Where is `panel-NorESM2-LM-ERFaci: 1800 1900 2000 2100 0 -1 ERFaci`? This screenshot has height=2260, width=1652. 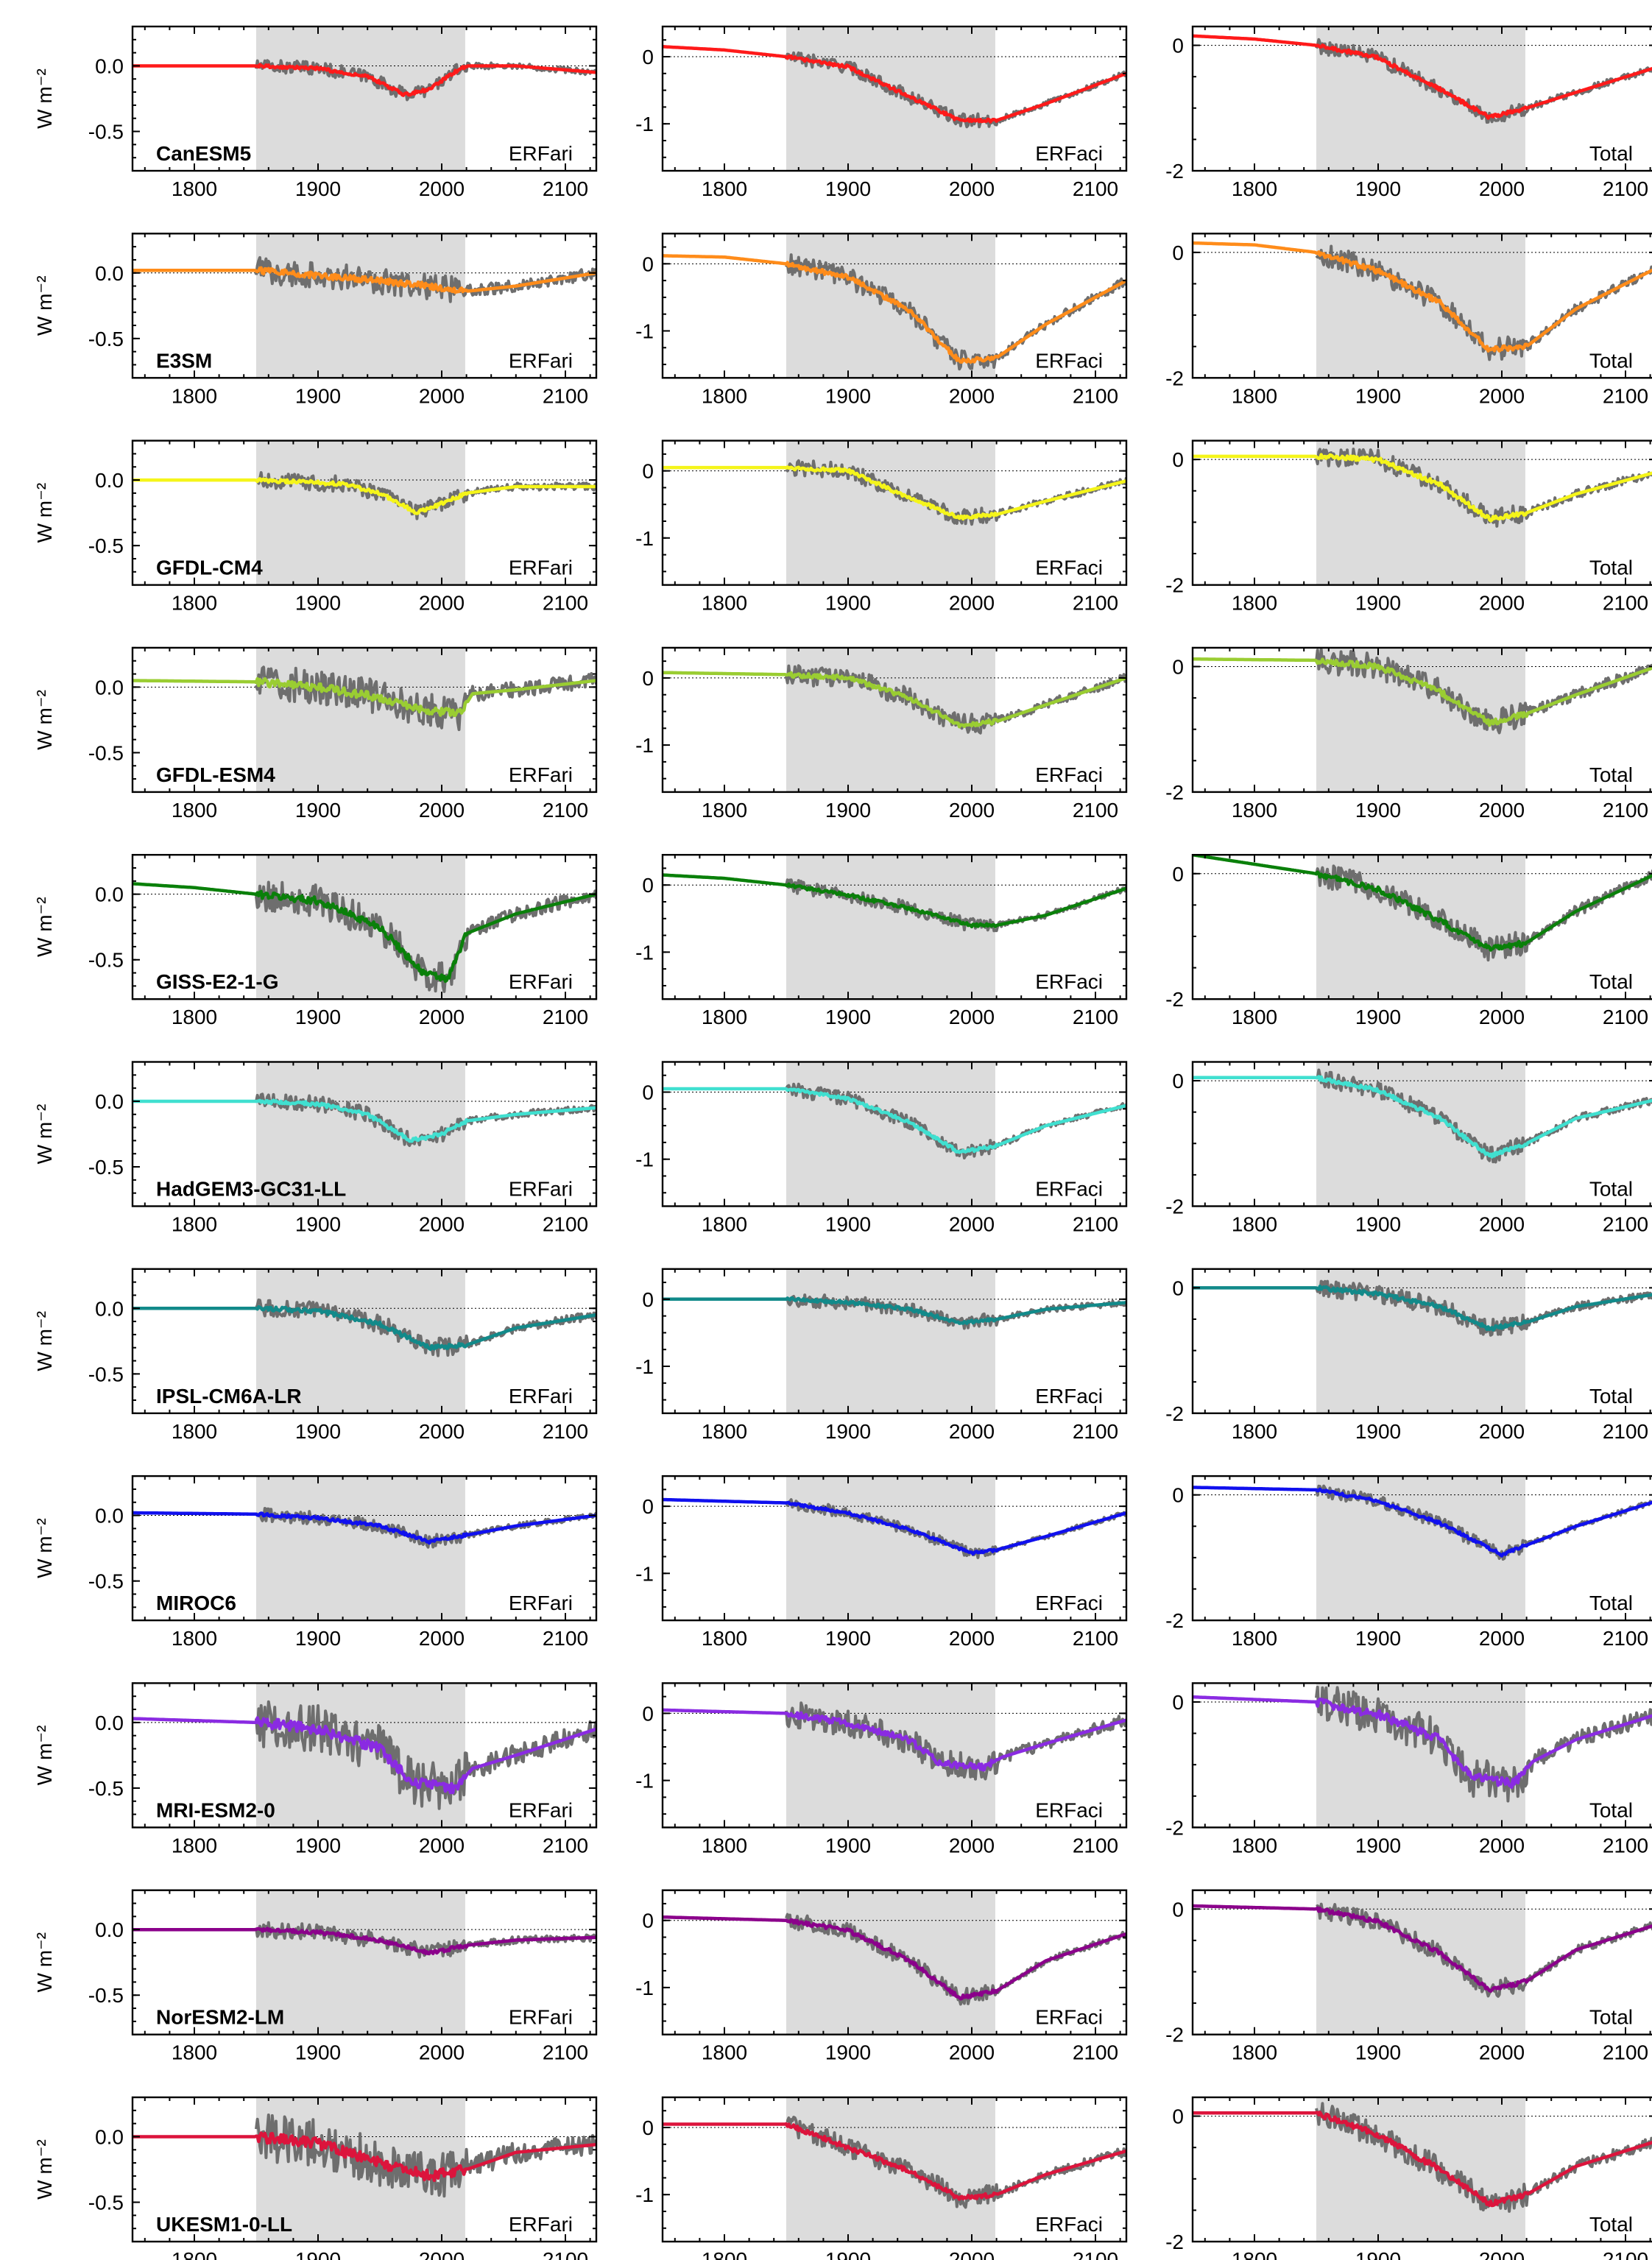 panel-NorESM2-LM-ERFaci: 1800 1900 2000 2100 0 -1 ERFaci is located at coordinates (881, 1976).